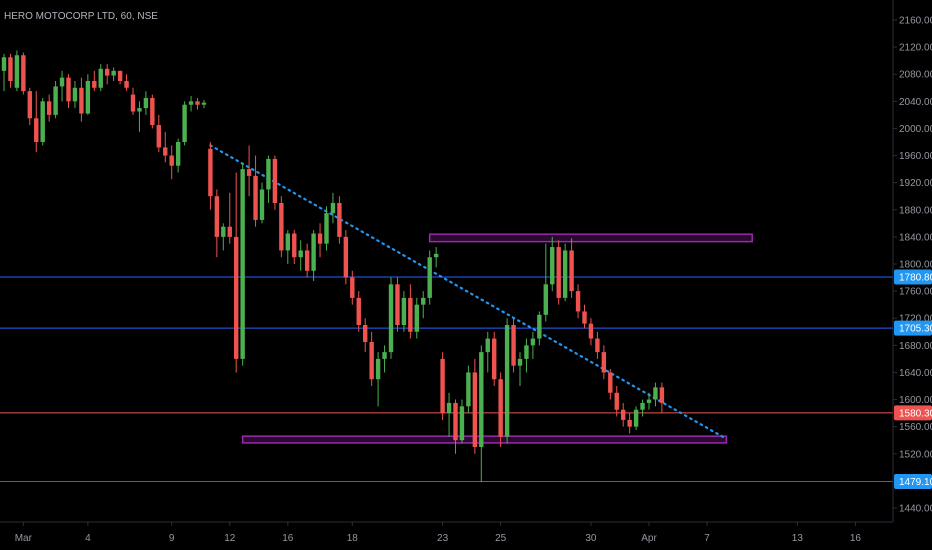  Describe the element at coordinates (913, 413) in the screenshot. I see `price-badge: 1580.30` at that location.